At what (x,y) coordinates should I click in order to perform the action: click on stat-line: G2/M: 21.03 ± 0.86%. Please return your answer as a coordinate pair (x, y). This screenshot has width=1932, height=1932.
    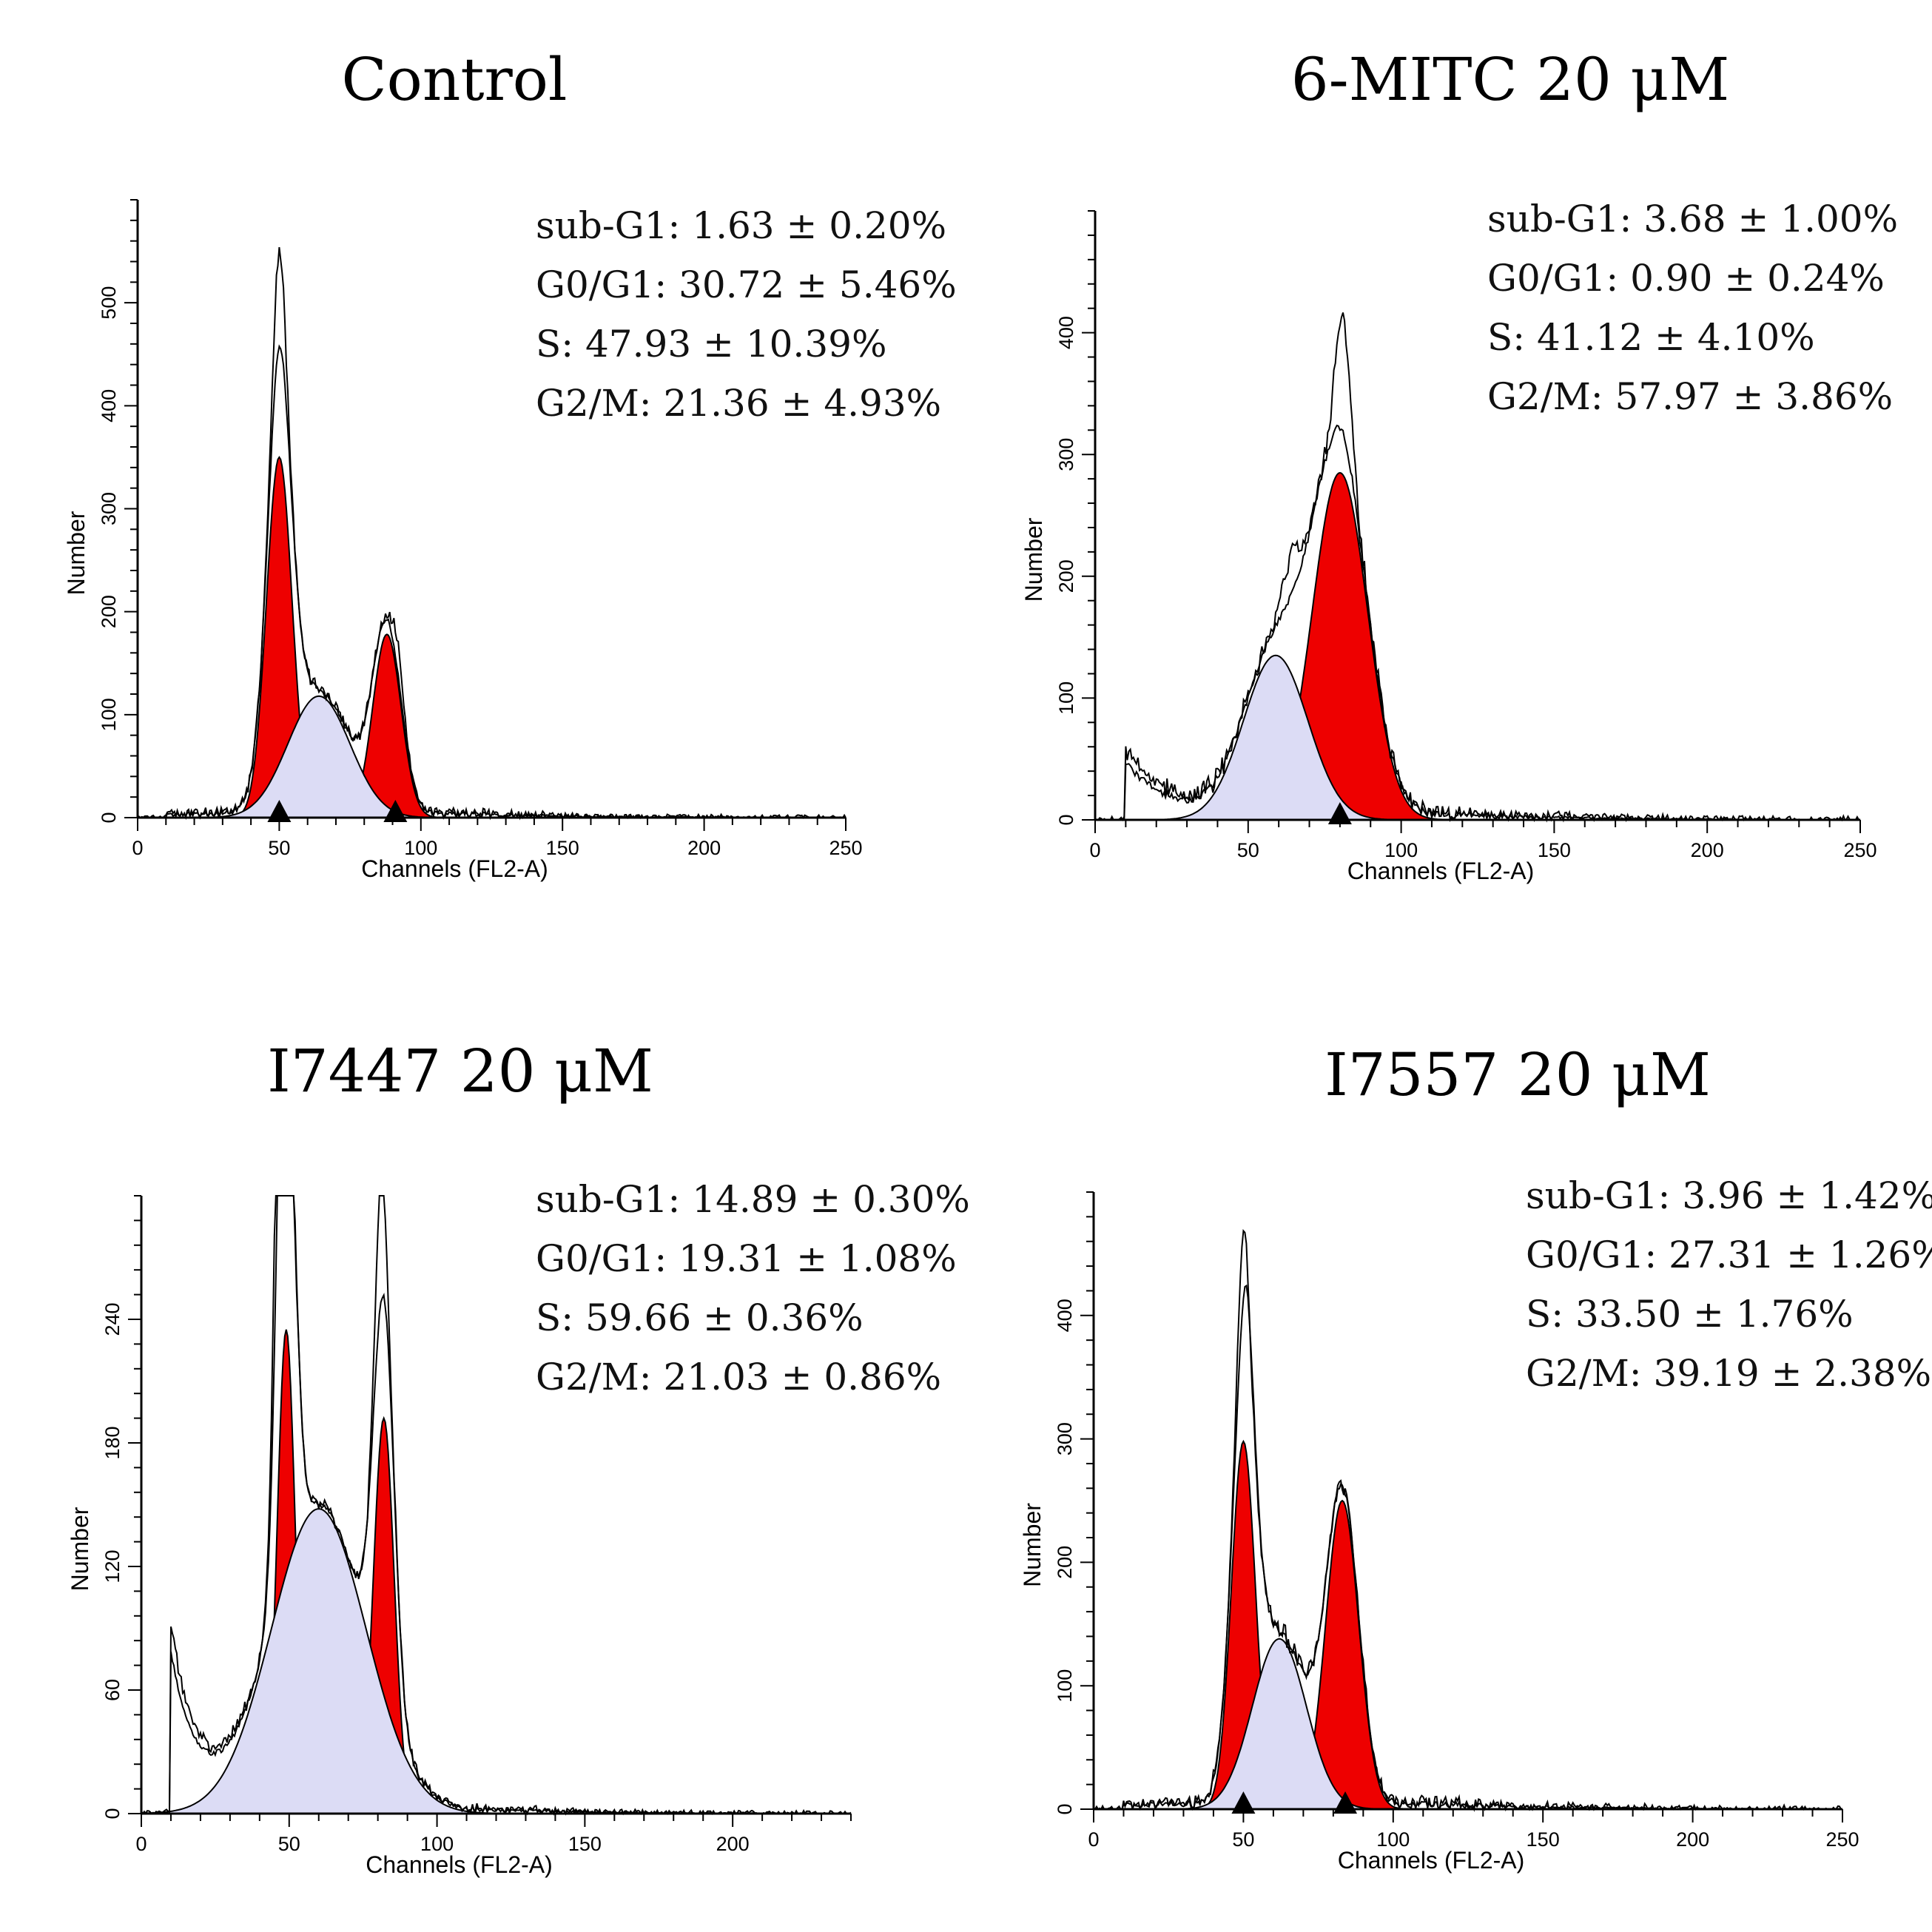
    Looking at the image, I should click on (739, 1377).